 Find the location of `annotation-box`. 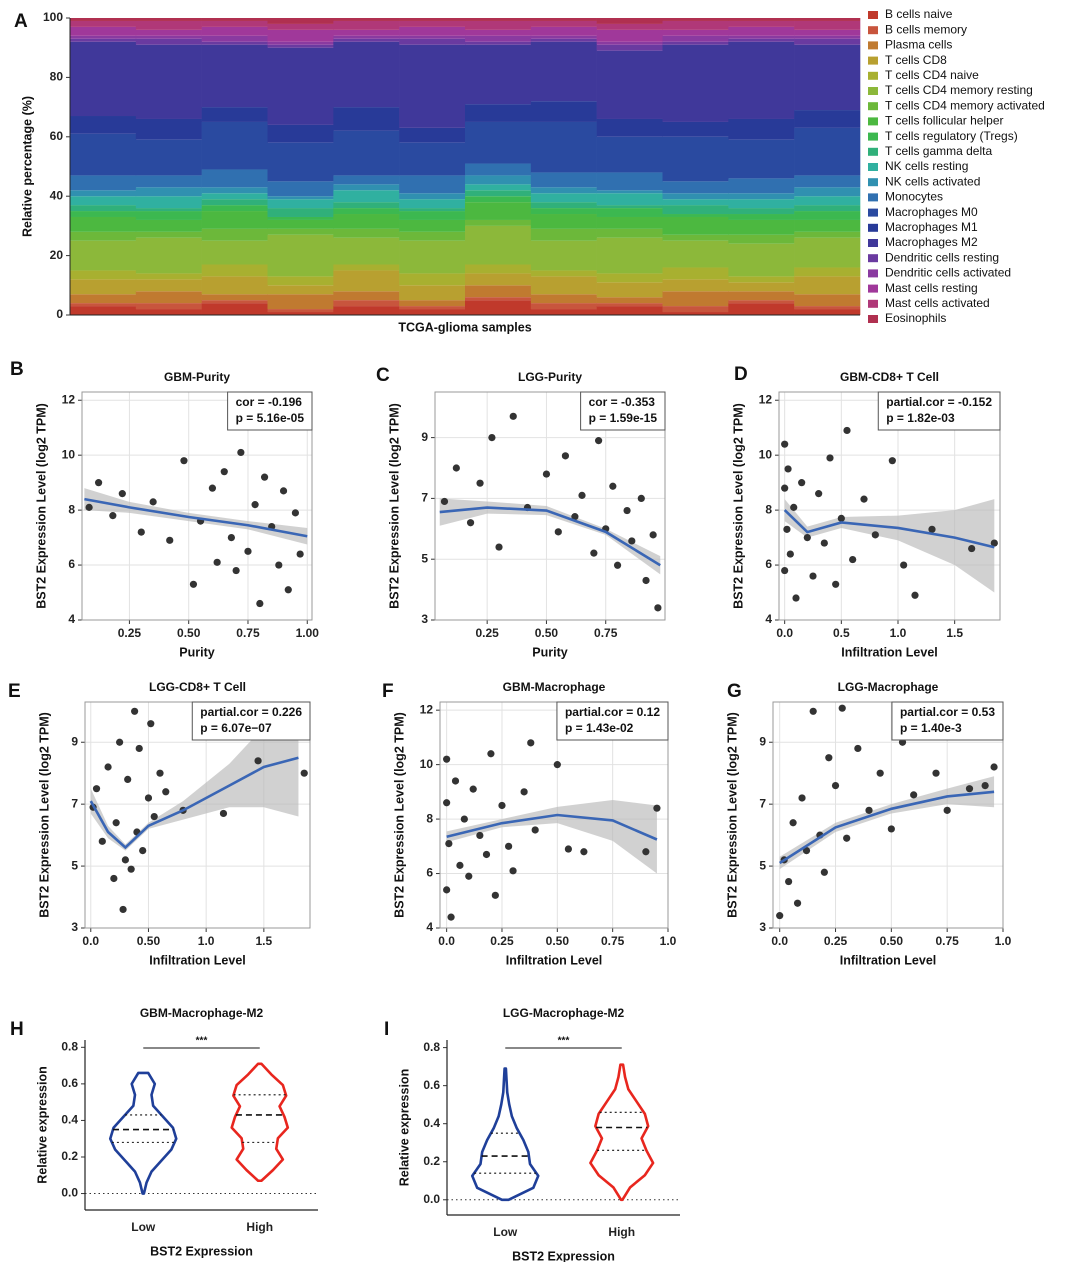

annotation-box is located at coordinates (612, 721).